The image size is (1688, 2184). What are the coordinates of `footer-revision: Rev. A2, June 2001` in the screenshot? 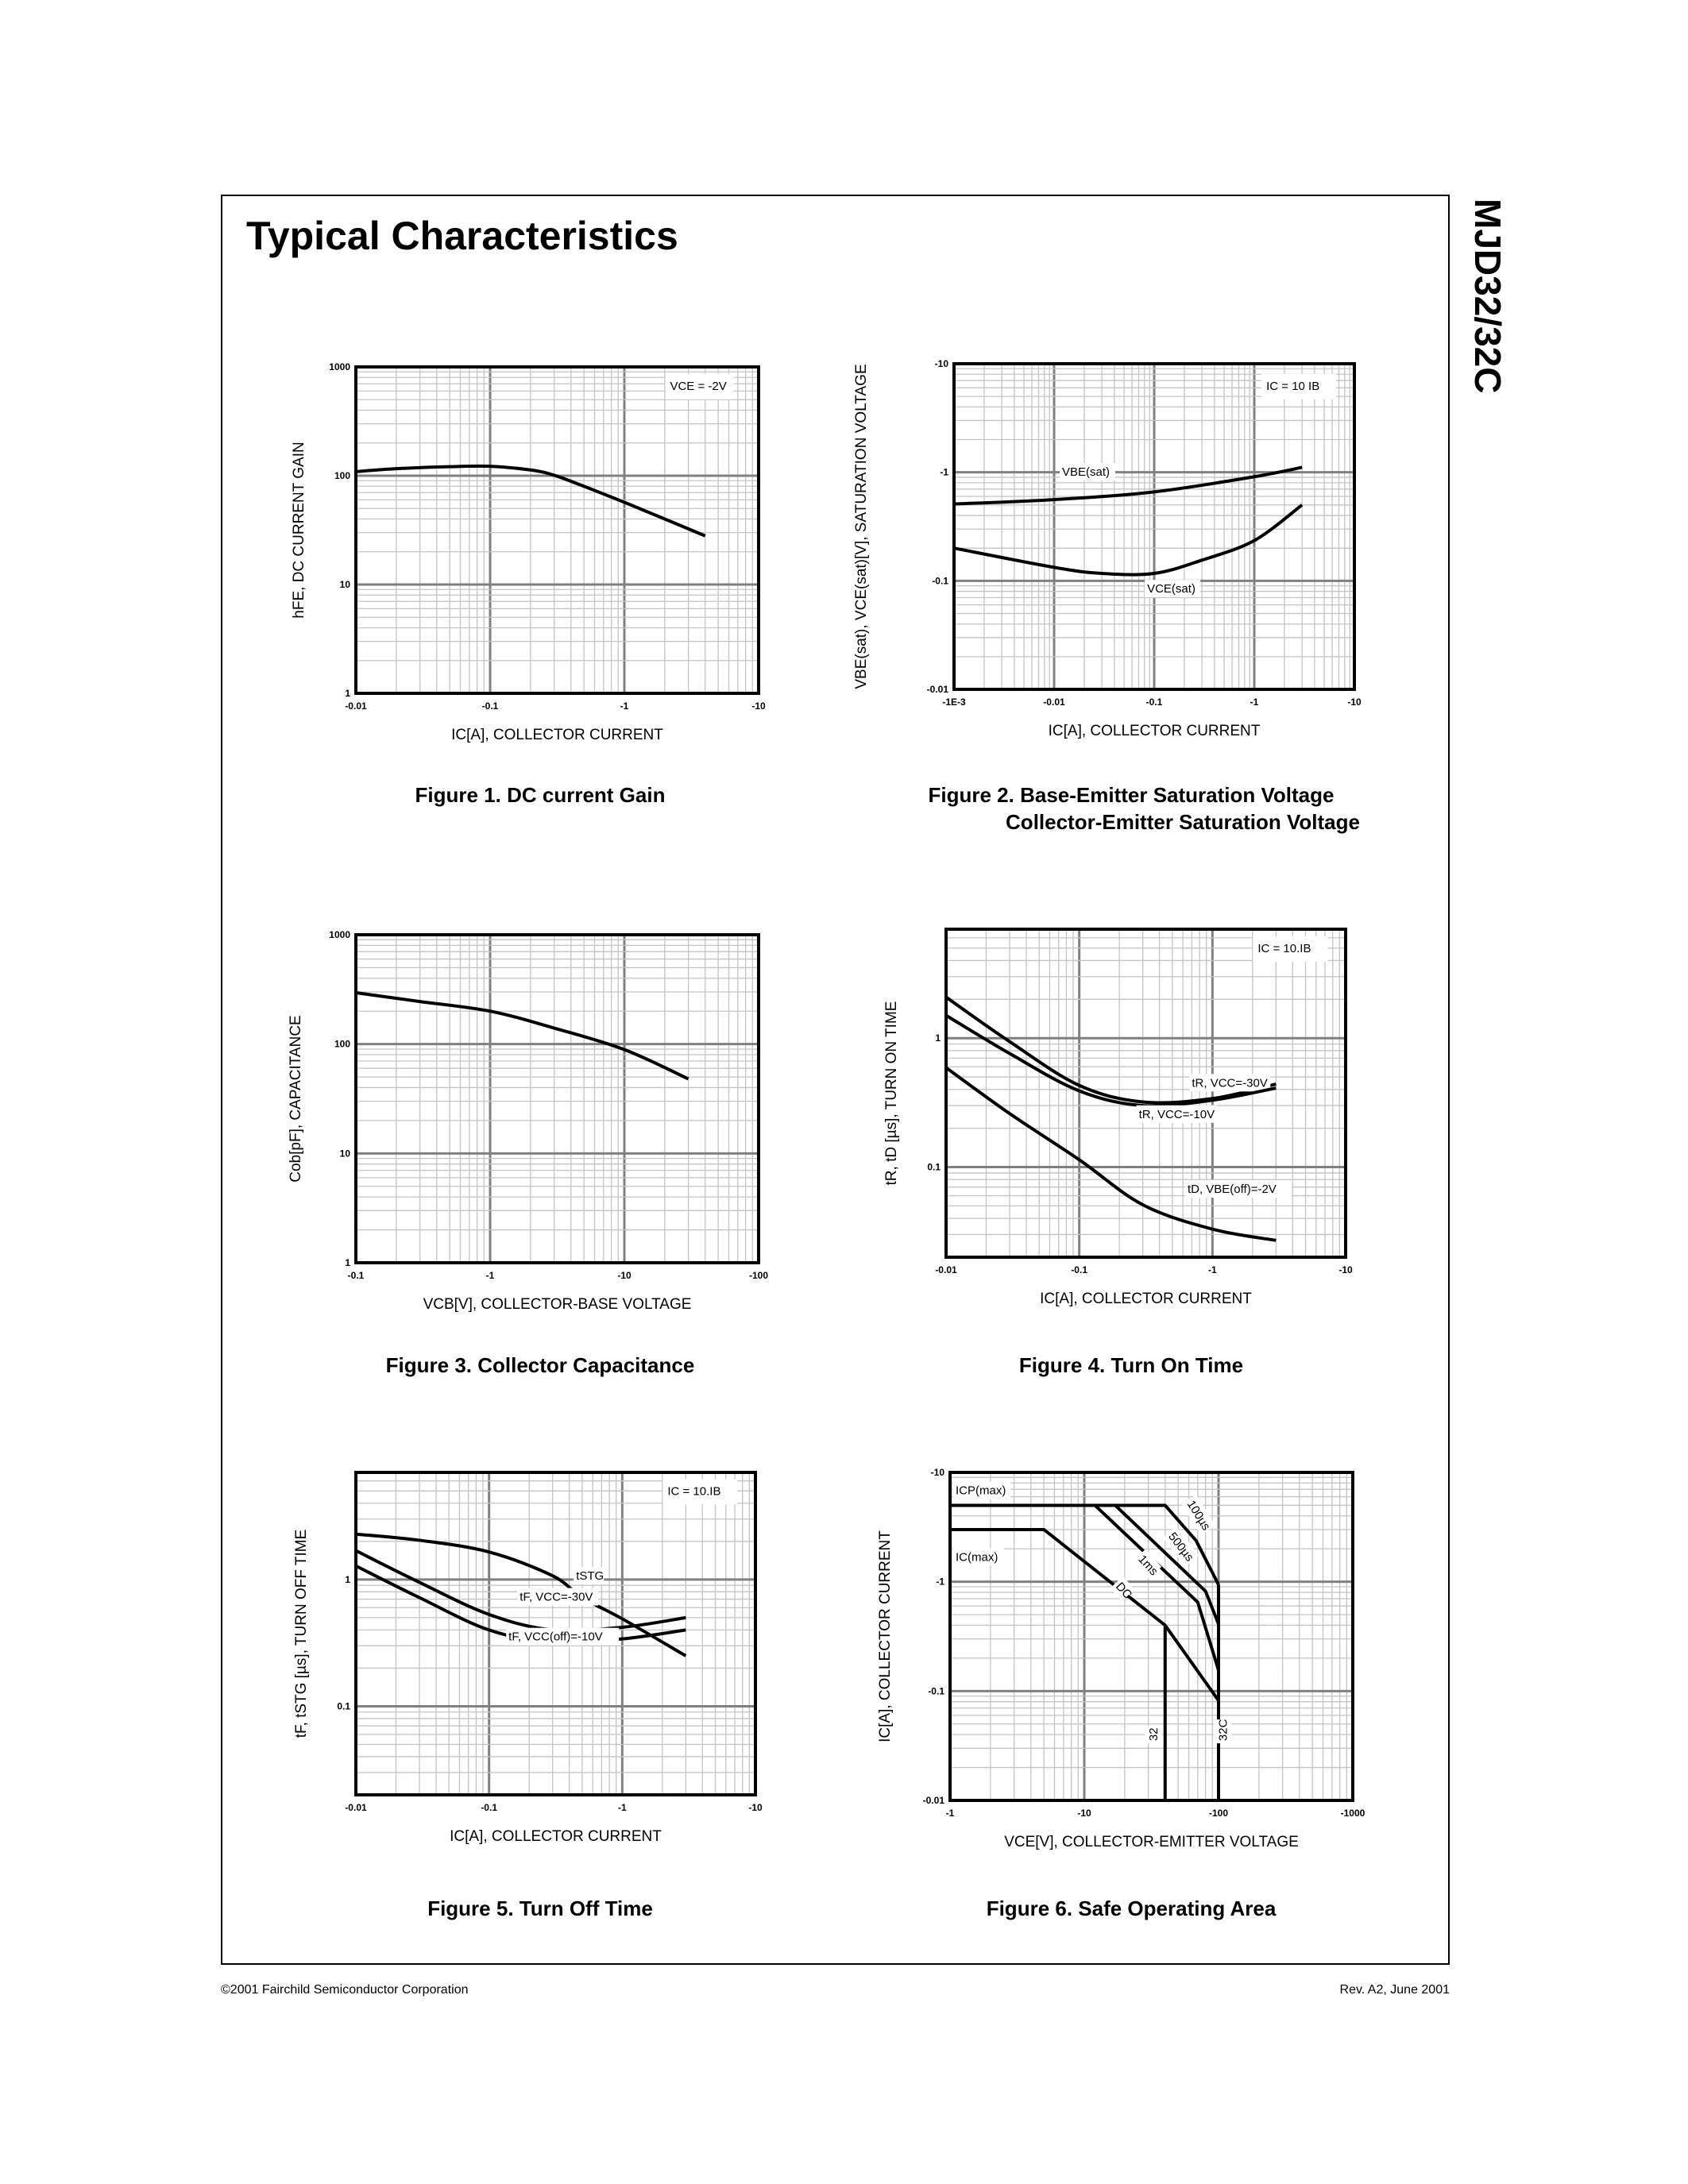 It's located at (1394, 1990).